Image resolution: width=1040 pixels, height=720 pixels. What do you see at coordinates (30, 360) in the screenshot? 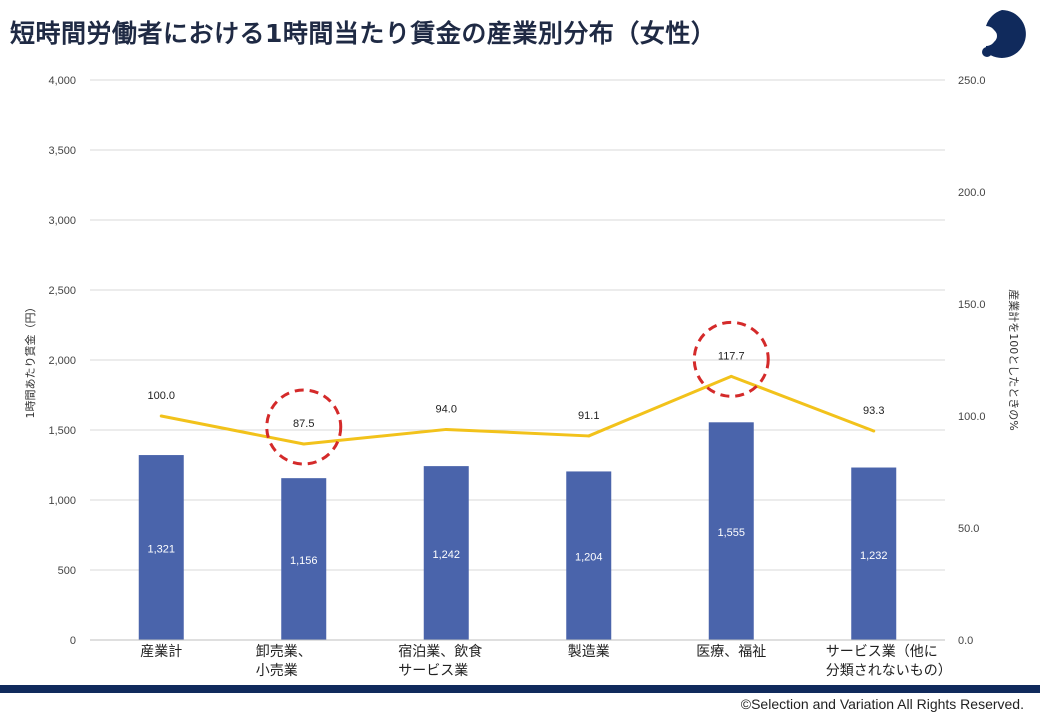
I see `y-axis-title: 1時間あたり賃金（円）` at bounding box center [30, 360].